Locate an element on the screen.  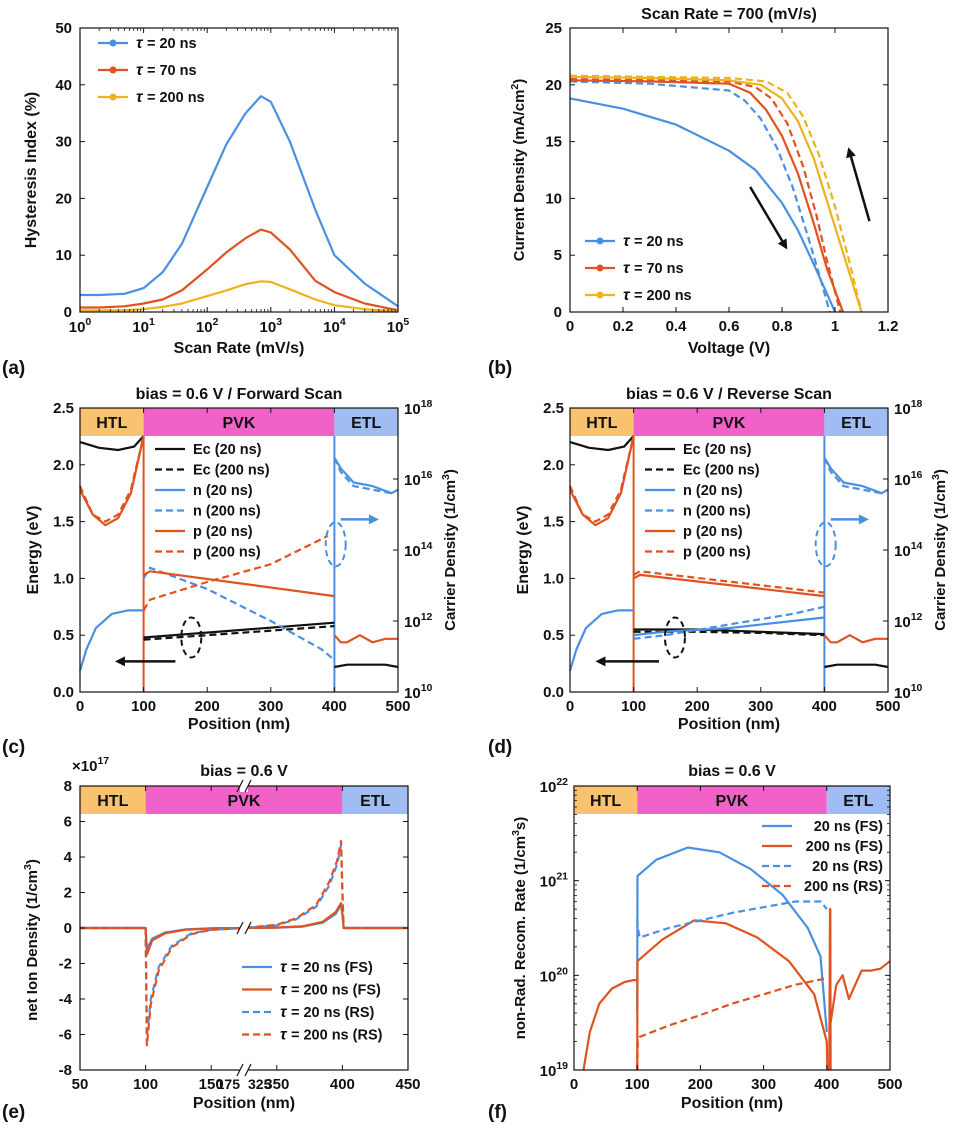
x-tick-label: 10² is located at coordinates (207, 326).